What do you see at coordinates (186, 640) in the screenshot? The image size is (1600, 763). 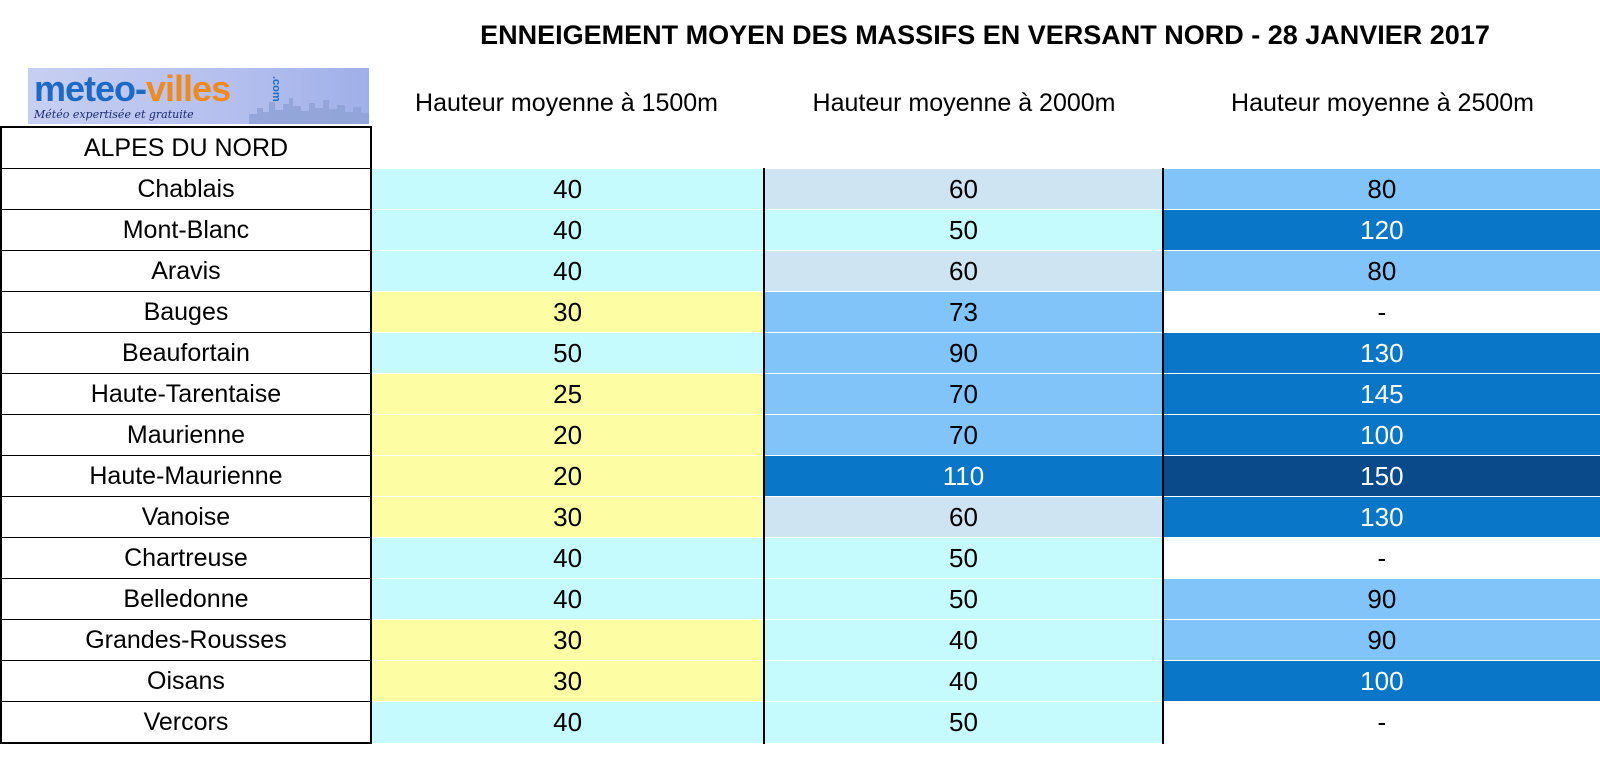 I see `massif-name: Grandes-Rousses` at bounding box center [186, 640].